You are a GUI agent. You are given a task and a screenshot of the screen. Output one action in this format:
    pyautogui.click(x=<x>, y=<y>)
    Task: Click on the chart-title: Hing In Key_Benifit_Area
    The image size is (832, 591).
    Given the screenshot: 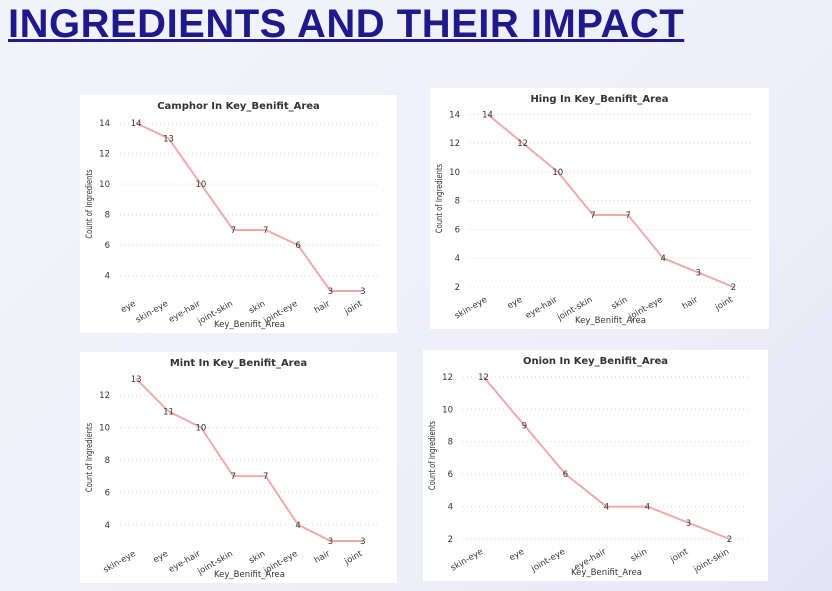 What is the action you would take?
    pyautogui.click(x=599, y=99)
    